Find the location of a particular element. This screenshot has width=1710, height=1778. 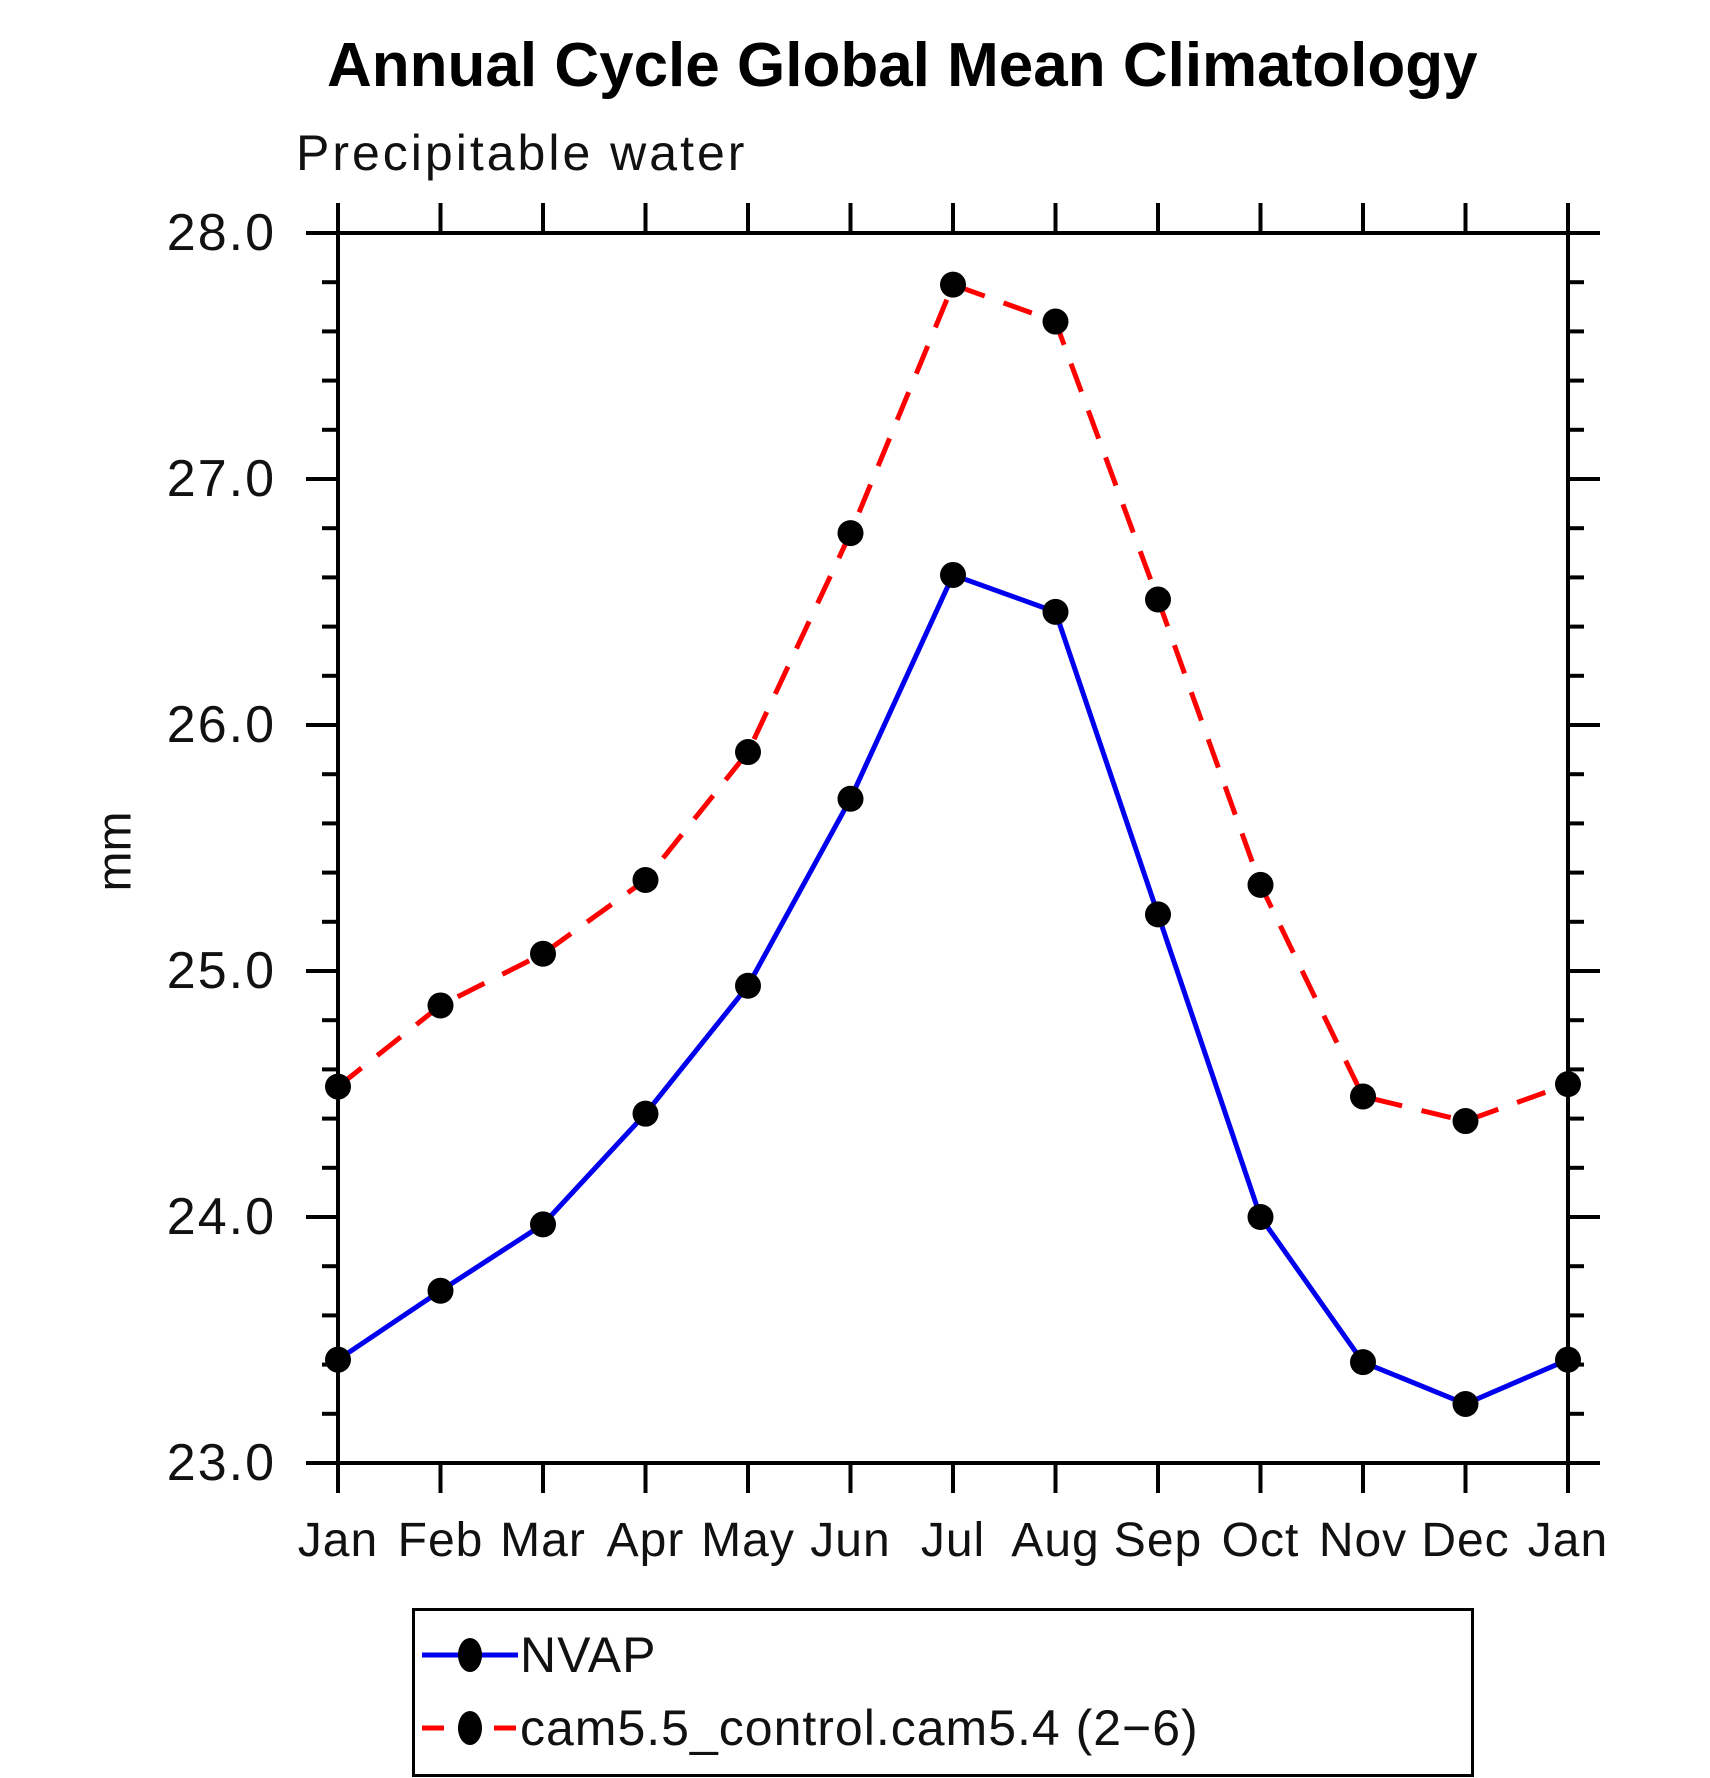

x-tick-label: Aug is located at coordinates (1055, 1540).